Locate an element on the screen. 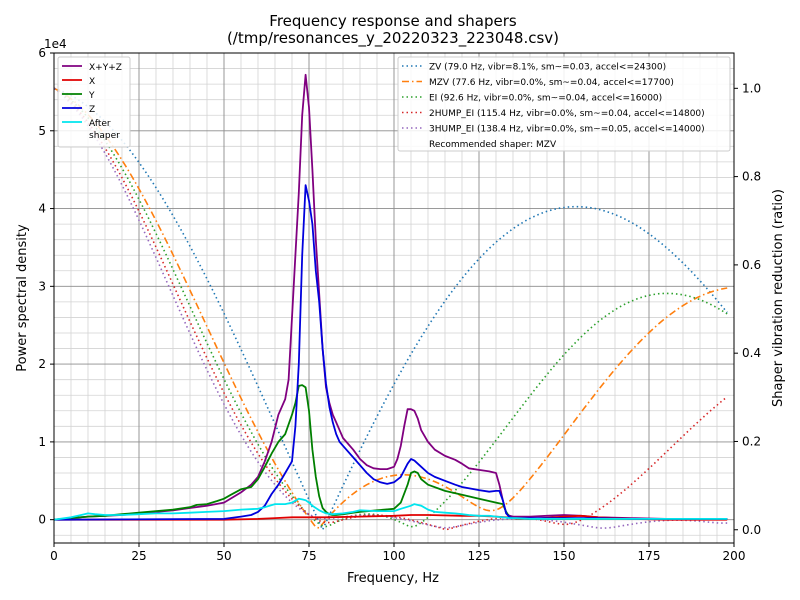  psd-legend-label: Z is located at coordinates (92, 110).